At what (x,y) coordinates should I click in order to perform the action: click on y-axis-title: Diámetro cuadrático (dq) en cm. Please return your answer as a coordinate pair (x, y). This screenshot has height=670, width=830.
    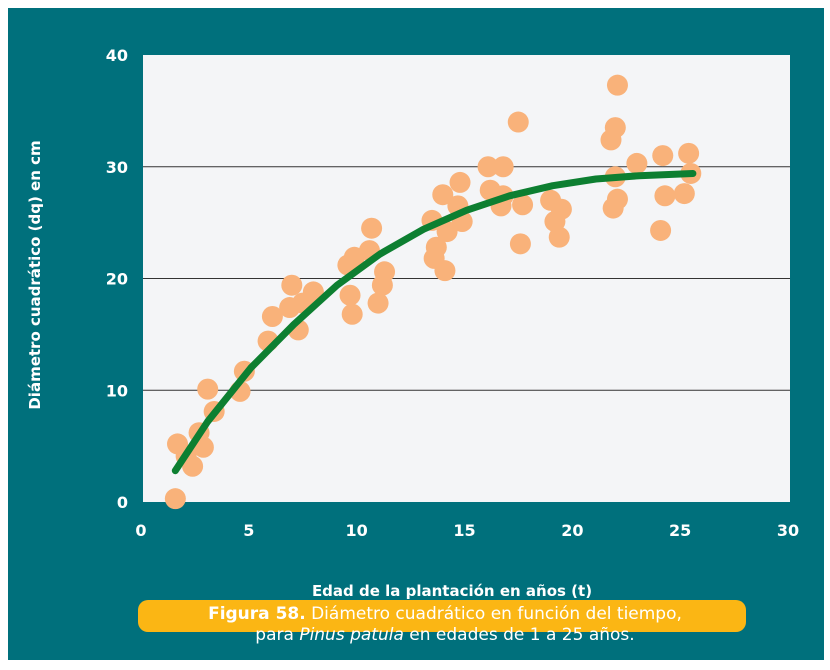
    Looking at the image, I should click on (35, 274).